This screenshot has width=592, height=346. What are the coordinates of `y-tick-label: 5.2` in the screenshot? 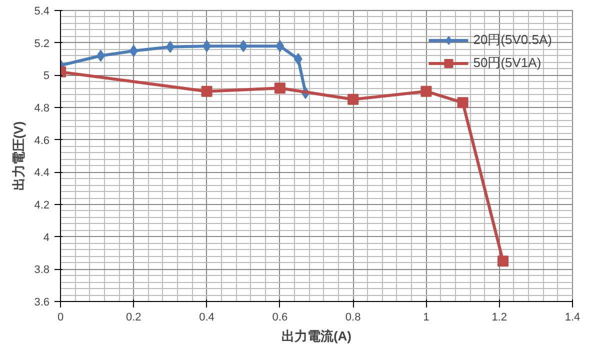 It's located at (42, 44).